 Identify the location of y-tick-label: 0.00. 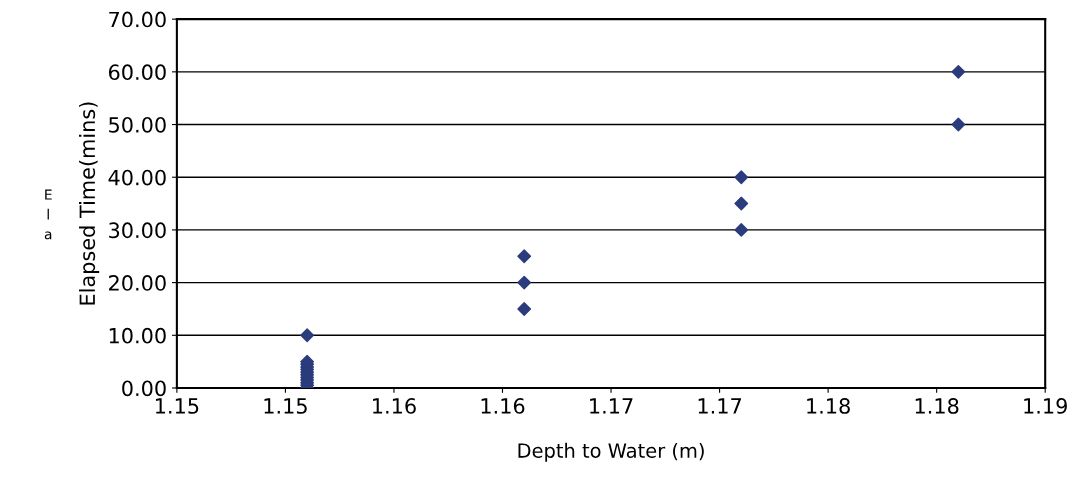
(144, 388).